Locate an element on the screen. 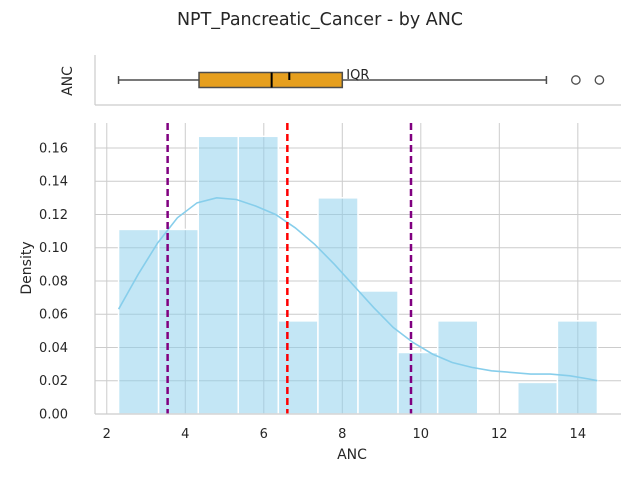  y-tick-label: 0.08 is located at coordinates (53, 281).